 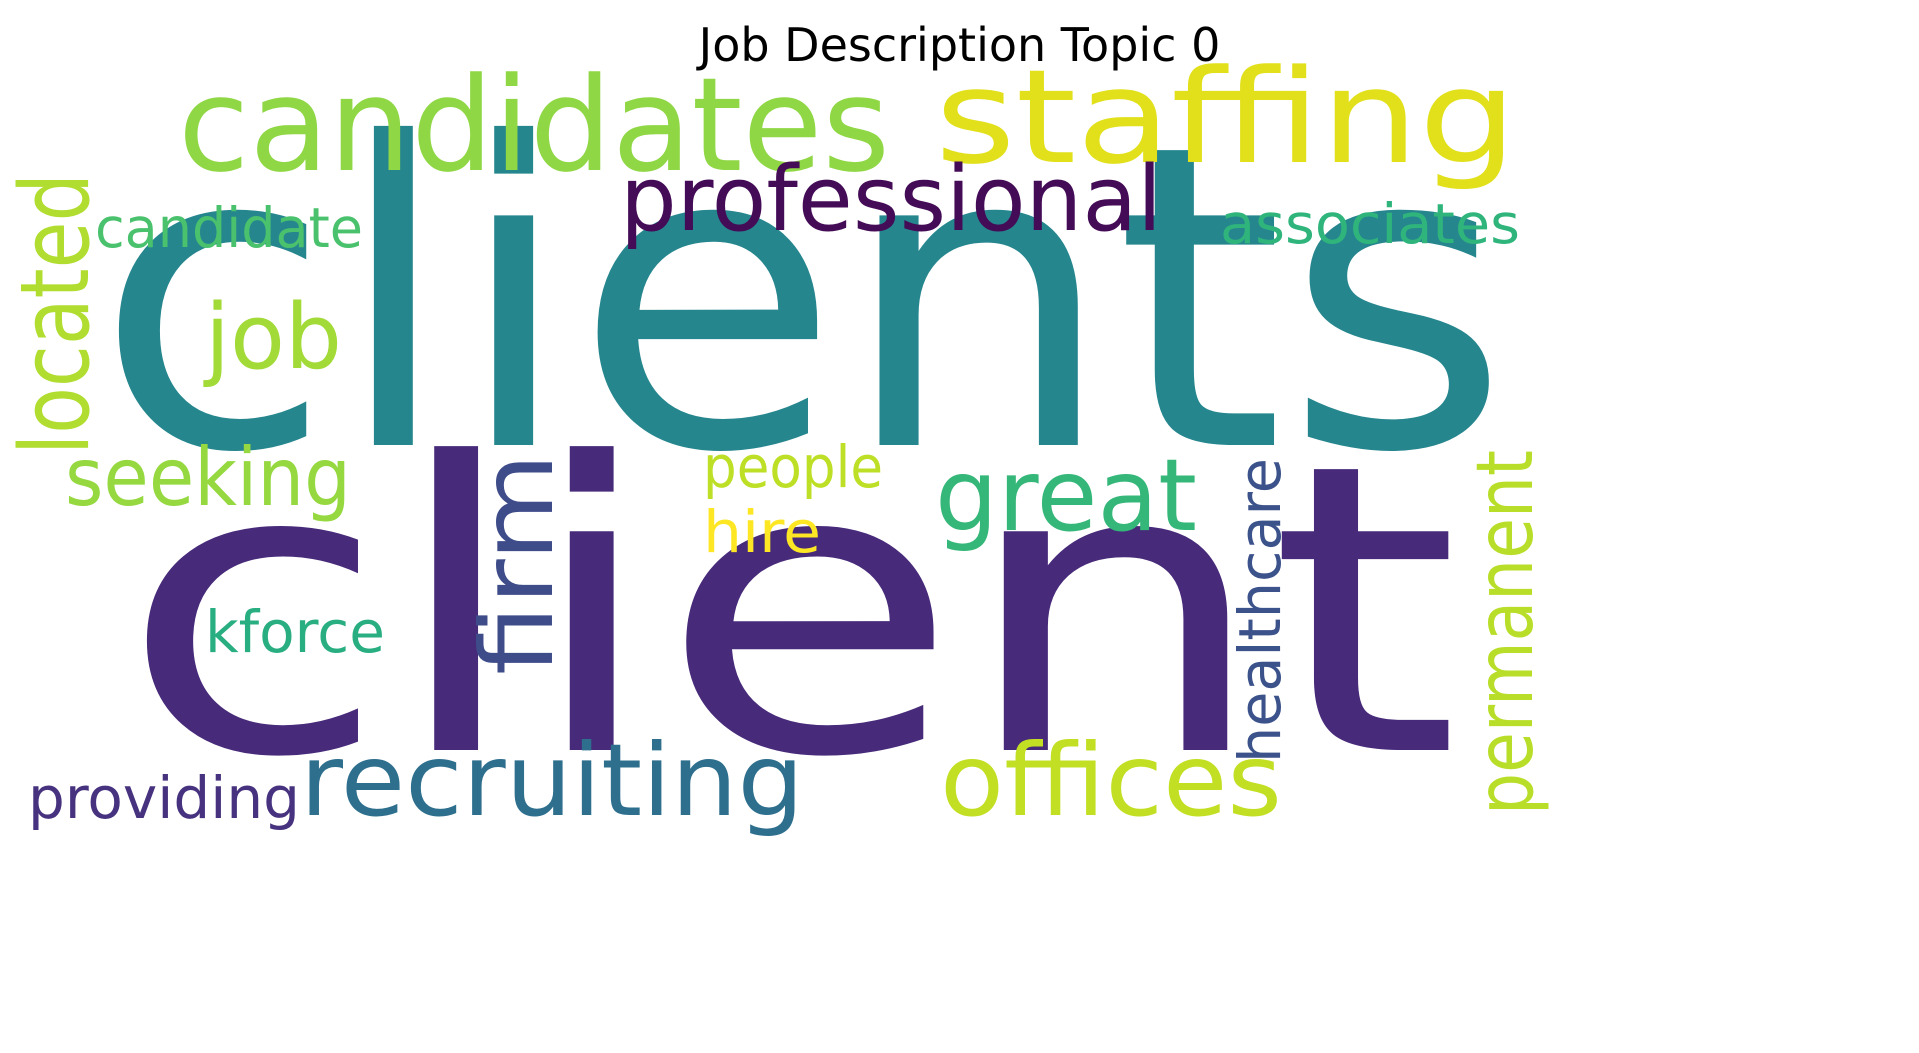 I want to click on word-healthcare: healthcare, so click(x=1260, y=610).